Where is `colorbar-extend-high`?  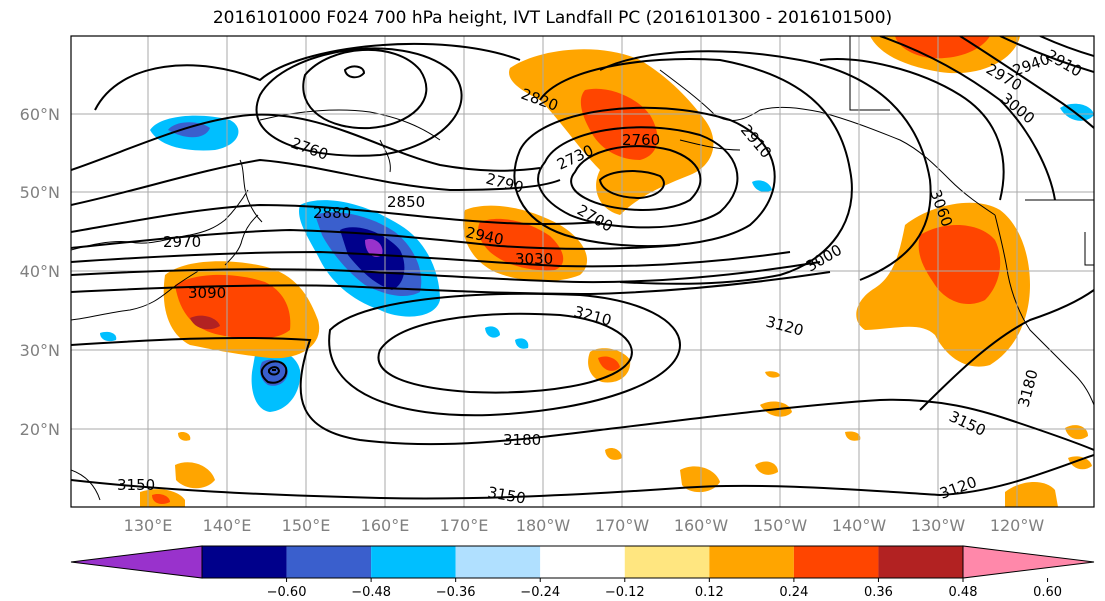 colorbar-extend-high is located at coordinates (1028, 562).